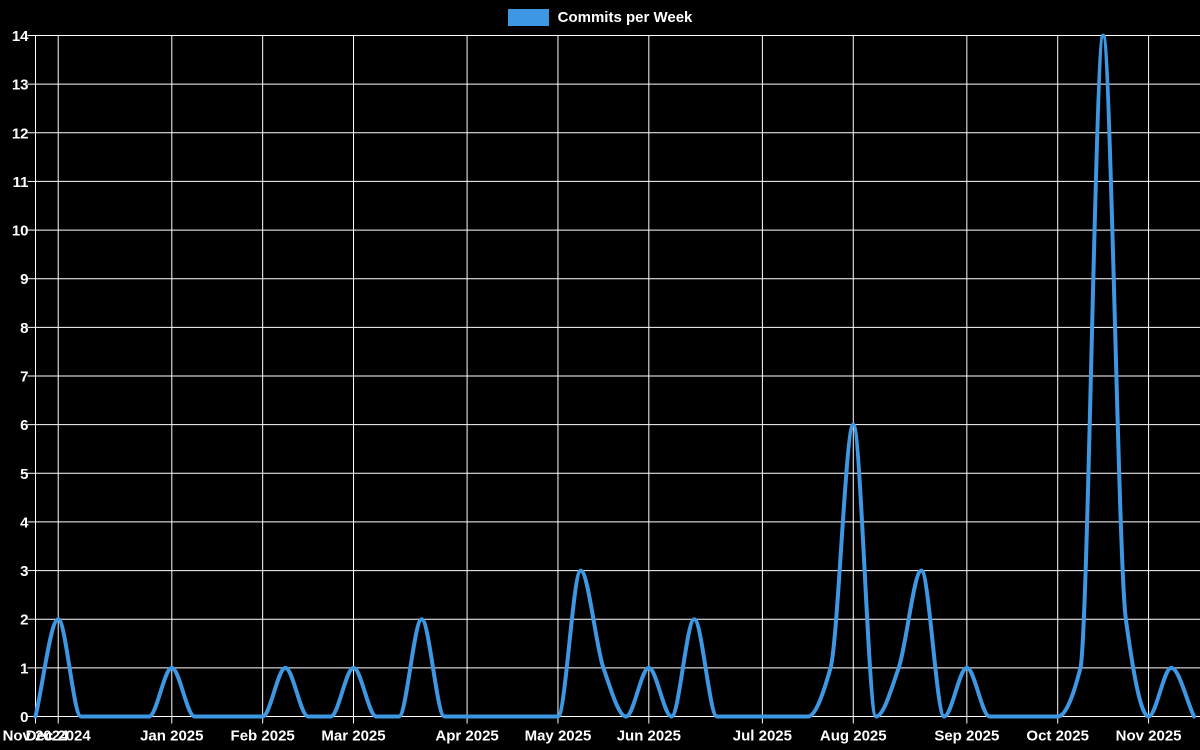 The height and width of the screenshot is (750, 1200). Describe the element at coordinates (21, 182) in the screenshot. I see `y-tick-label: 11` at that location.